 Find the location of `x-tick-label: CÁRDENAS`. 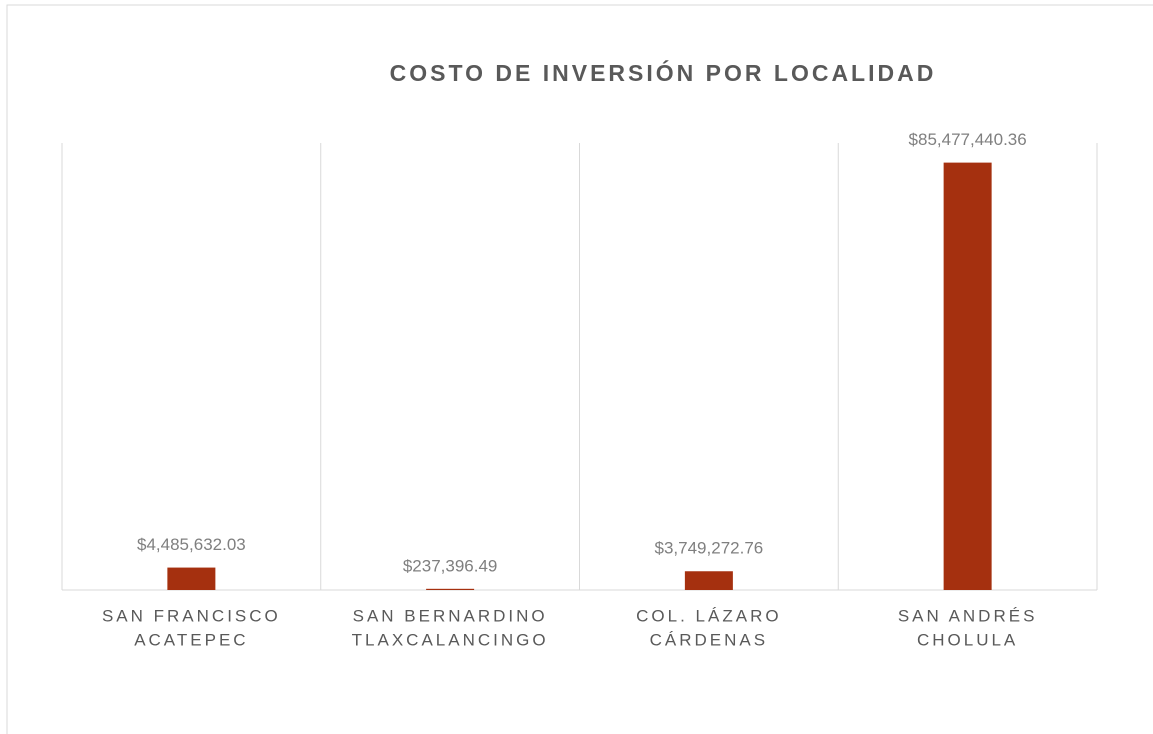

x-tick-label: CÁRDENAS is located at coordinates (709, 639).